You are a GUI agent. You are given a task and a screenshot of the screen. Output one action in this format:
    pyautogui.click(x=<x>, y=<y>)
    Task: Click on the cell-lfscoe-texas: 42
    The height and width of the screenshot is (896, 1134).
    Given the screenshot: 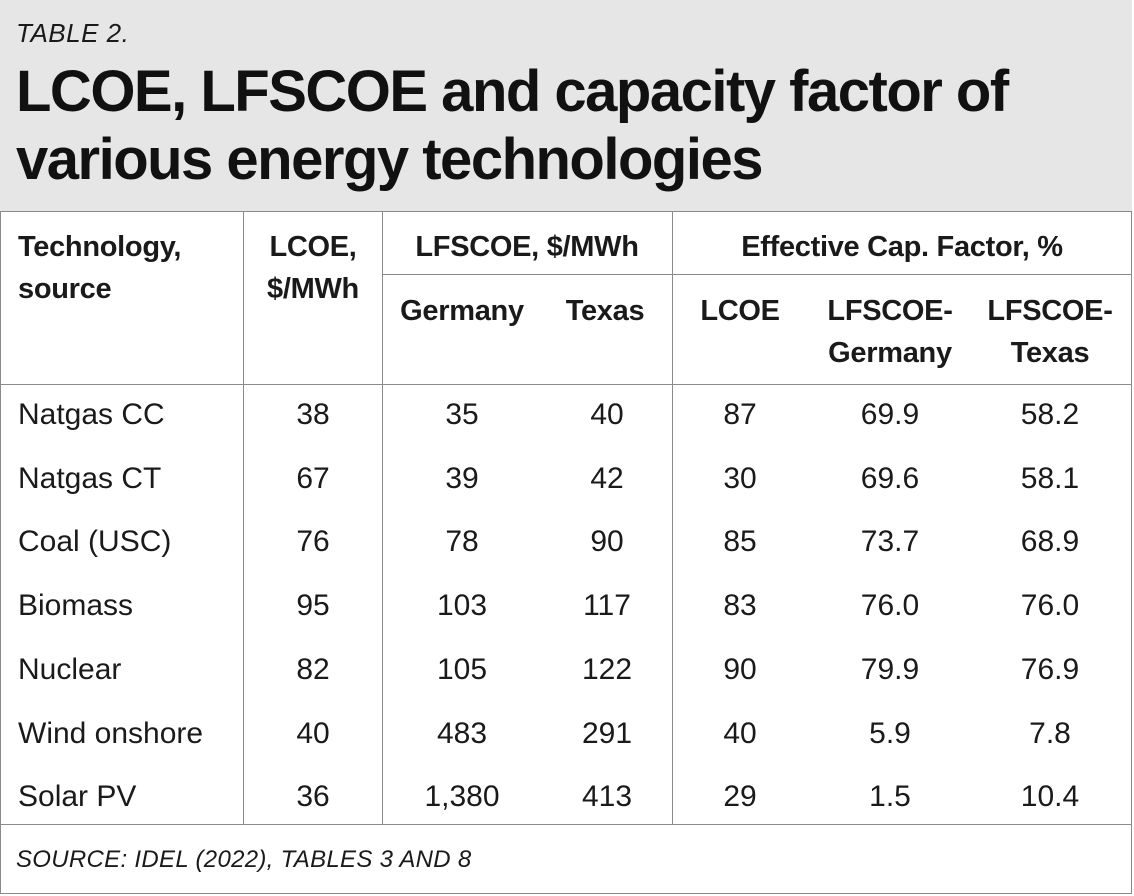 What is the action you would take?
    pyautogui.click(x=607, y=478)
    